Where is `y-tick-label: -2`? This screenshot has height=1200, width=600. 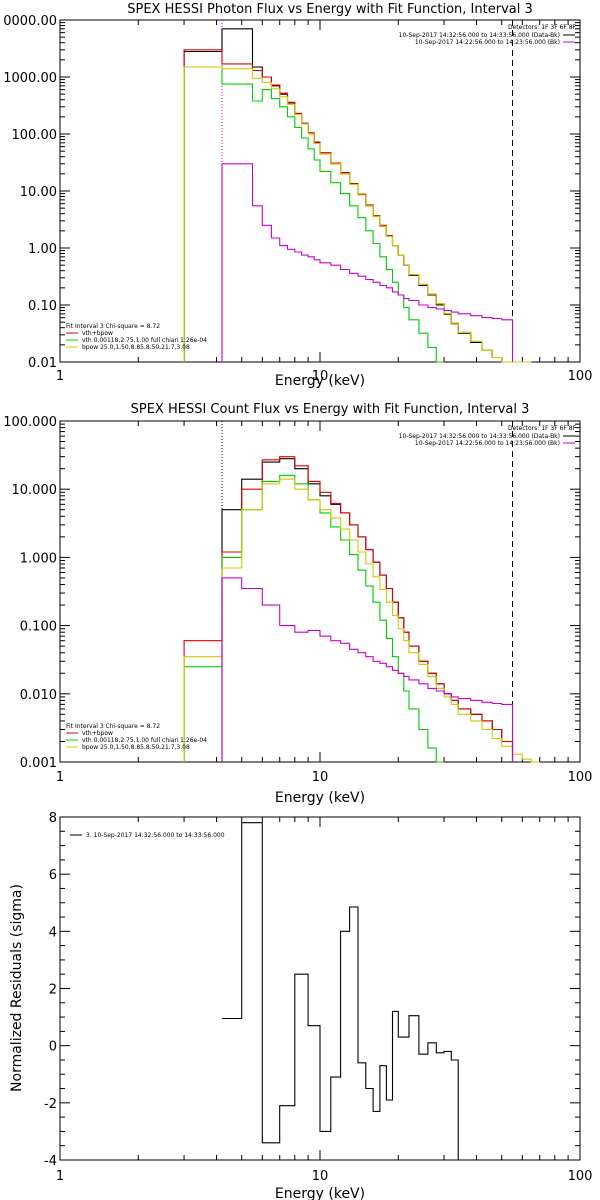
y-tick-label: -2 is located at coordinates (50, 1104).